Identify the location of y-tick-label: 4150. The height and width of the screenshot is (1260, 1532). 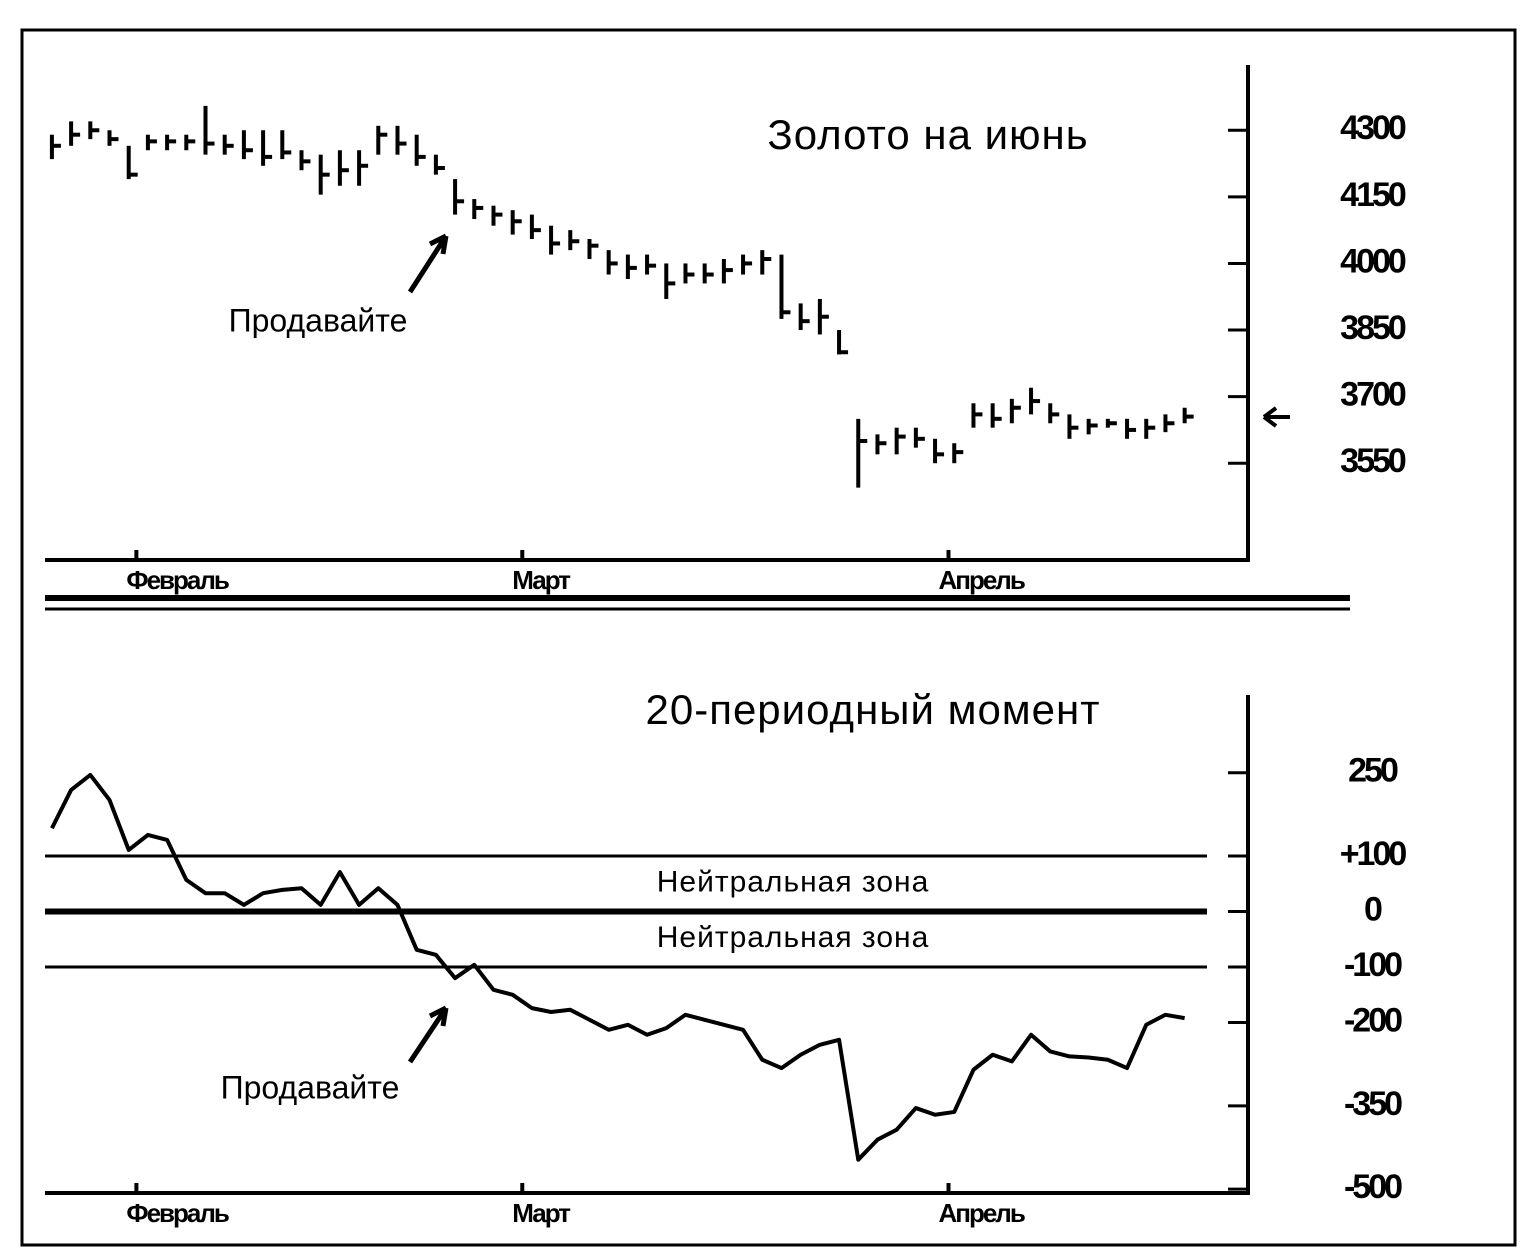
(1373, 195).